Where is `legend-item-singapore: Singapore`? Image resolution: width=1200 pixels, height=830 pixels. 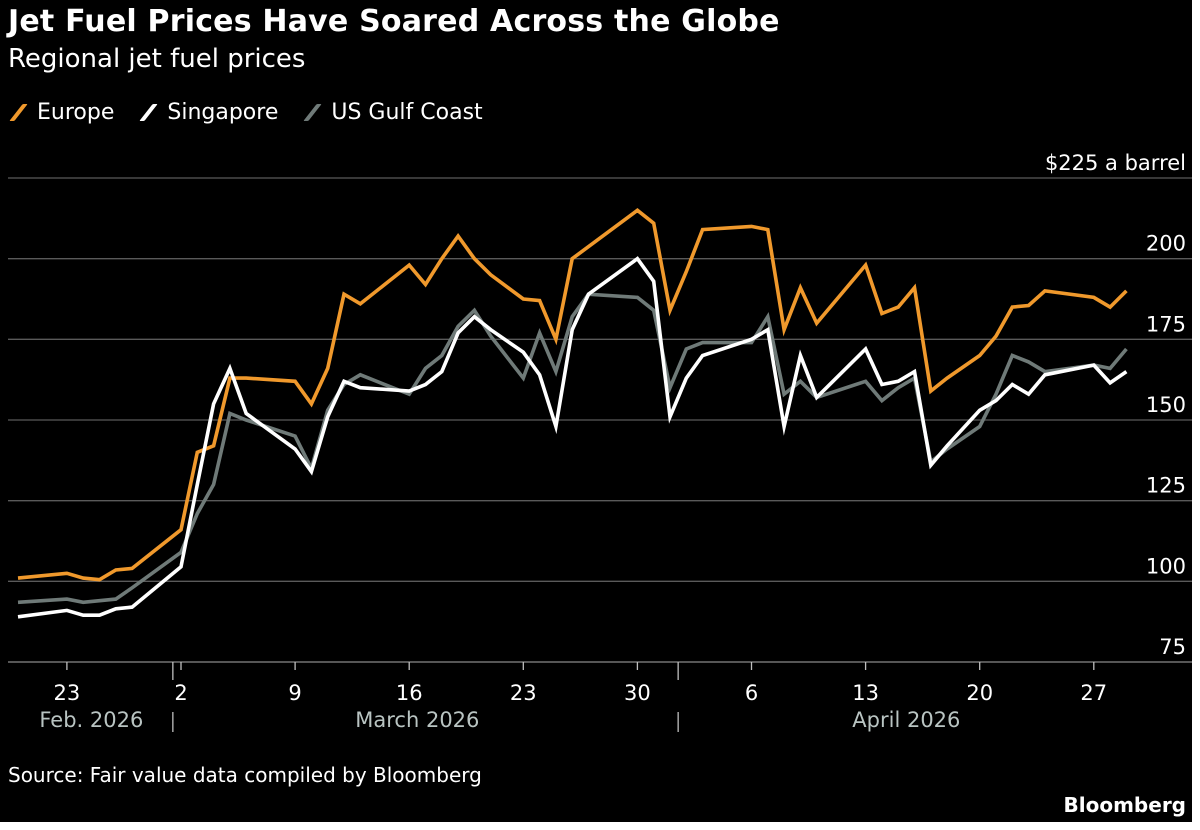
legend-item-singapore: Singapore is located at coordinates (208, 112).